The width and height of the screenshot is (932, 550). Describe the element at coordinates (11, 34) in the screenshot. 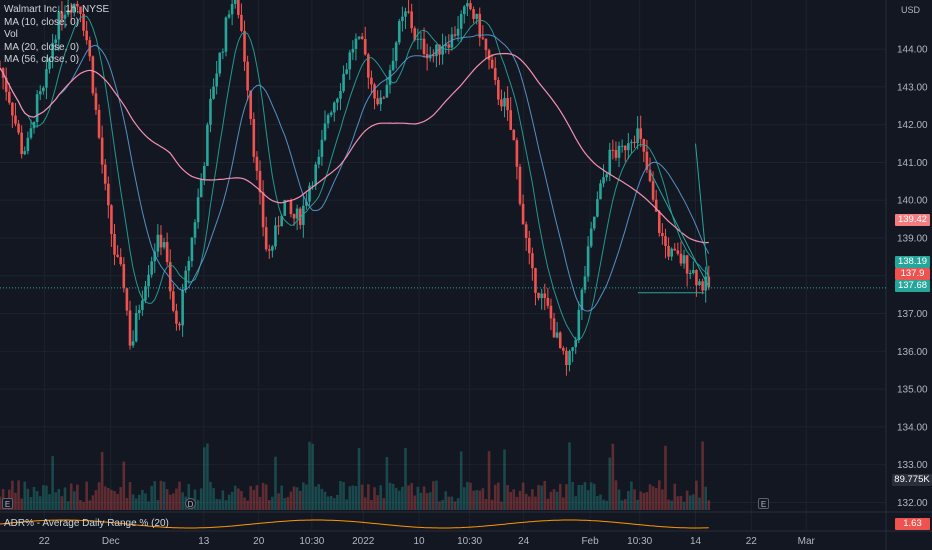

I see `legend-vol: Vol` at that location.